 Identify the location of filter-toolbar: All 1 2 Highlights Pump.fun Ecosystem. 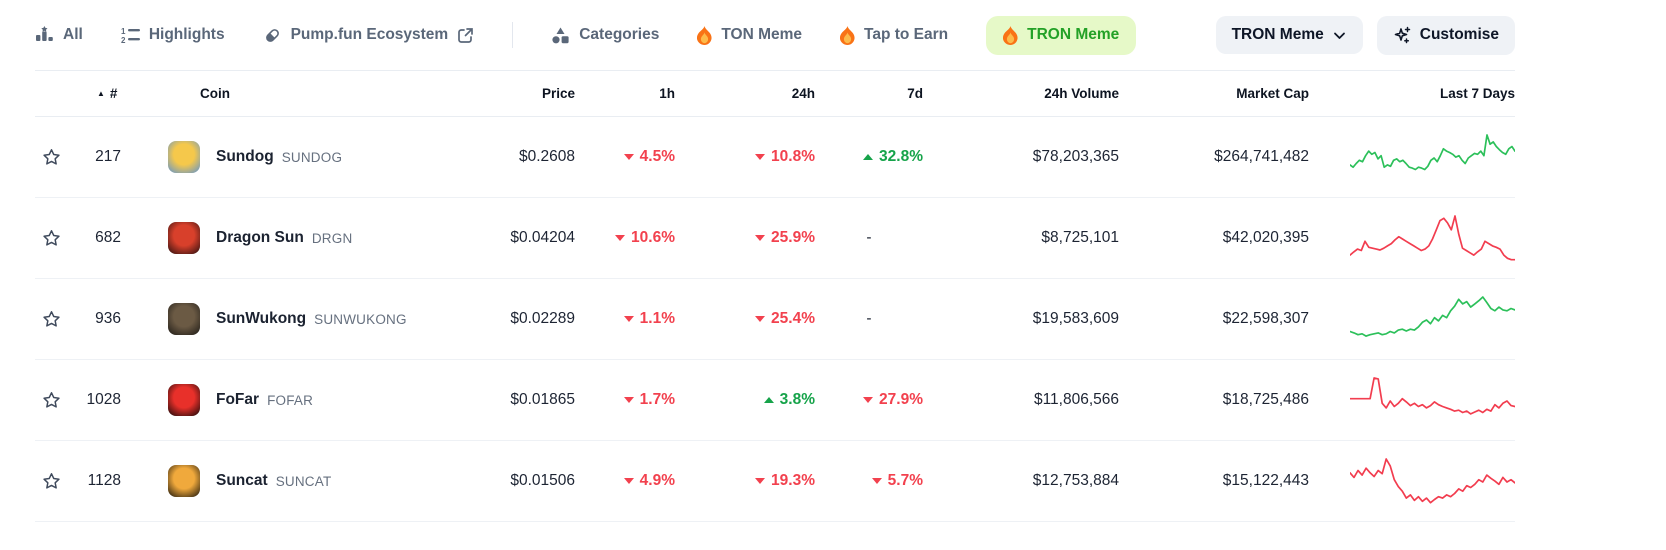
(775, 35).